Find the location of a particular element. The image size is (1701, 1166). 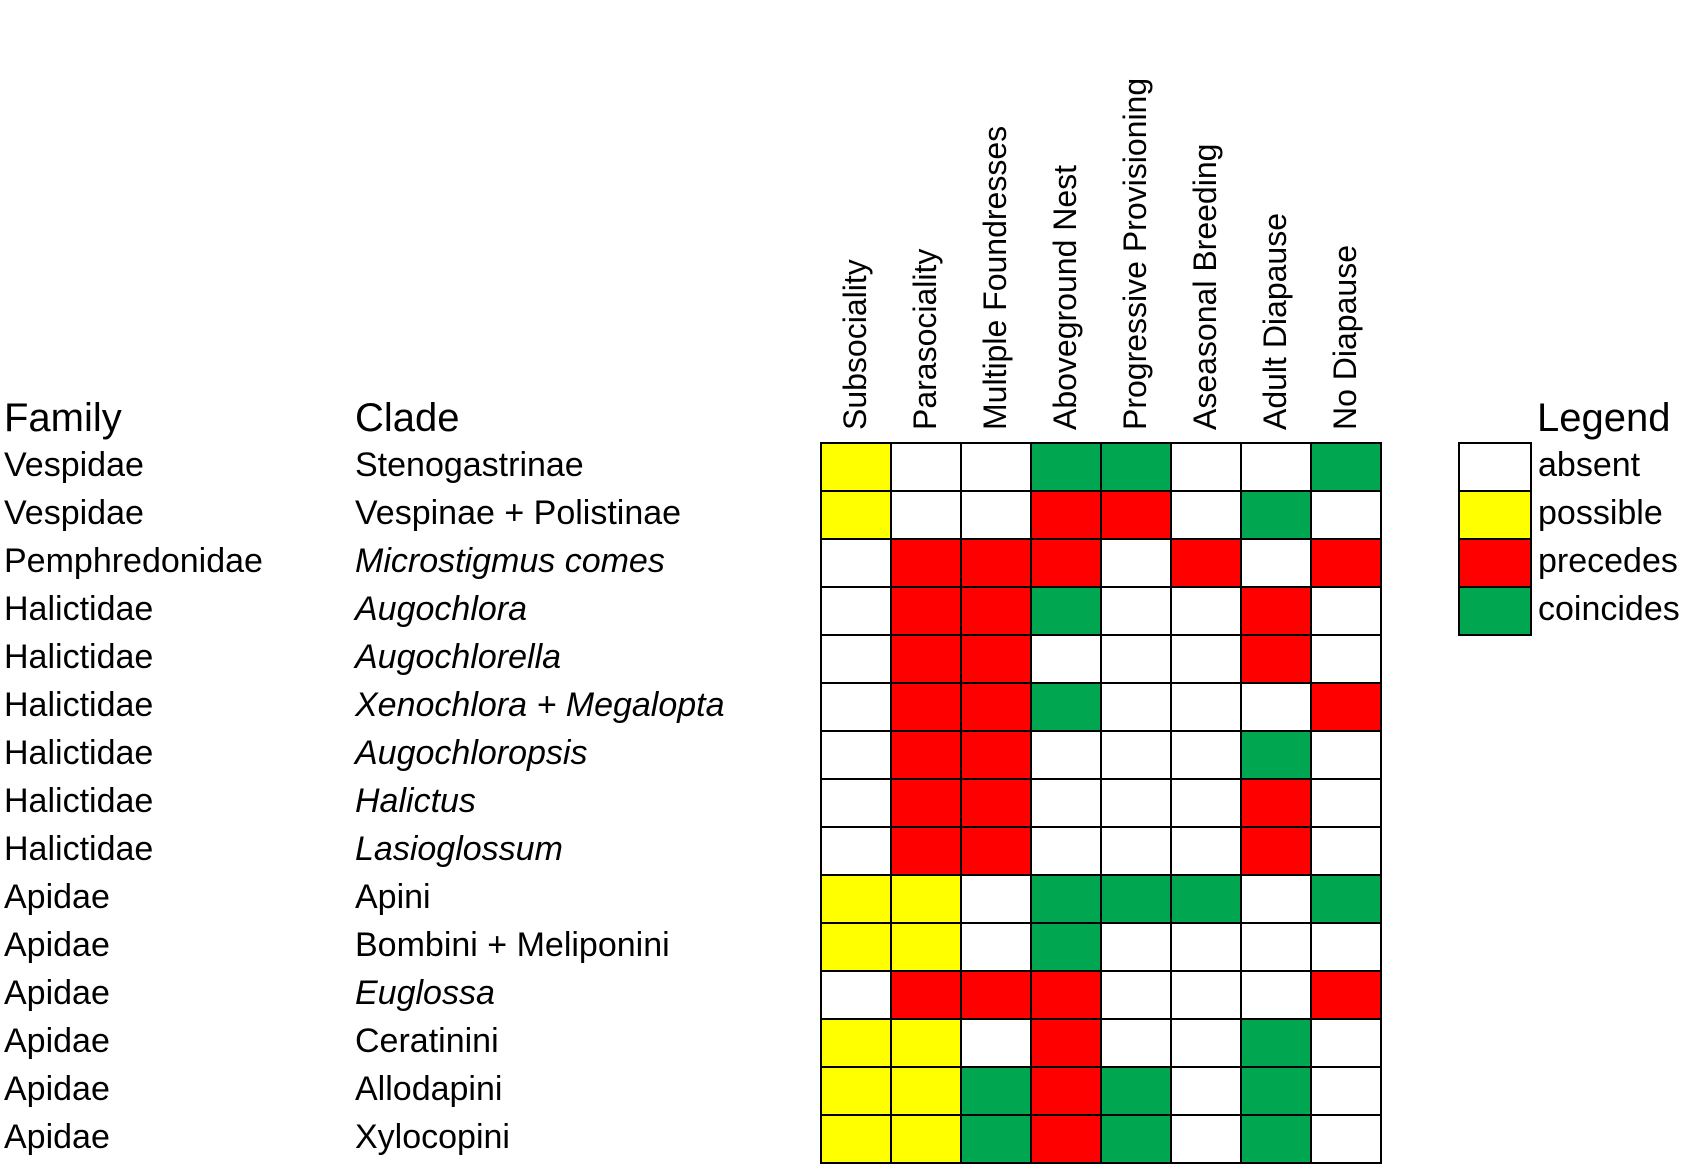

row-clade-label: Allodapini is located at coordinates (429, 1089).